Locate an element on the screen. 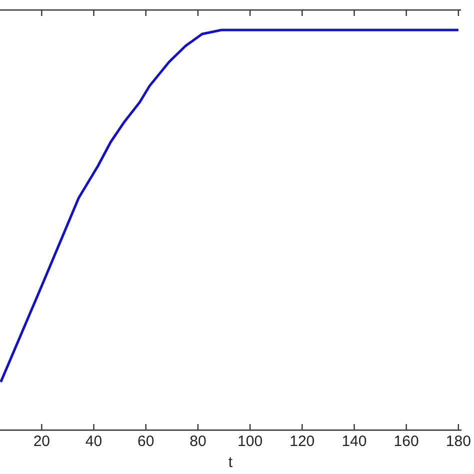 This screenshot has height=474, width=474. x-tick-label: 140 is located at coordinates (354, 441).